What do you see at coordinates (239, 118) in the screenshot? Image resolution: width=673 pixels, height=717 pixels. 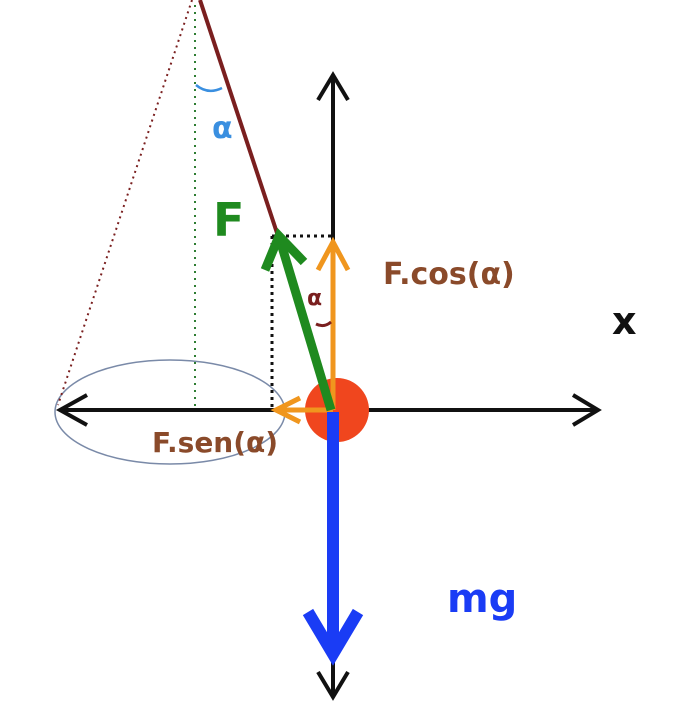 I see `pendulum-string` at bounding box center [239, 118].